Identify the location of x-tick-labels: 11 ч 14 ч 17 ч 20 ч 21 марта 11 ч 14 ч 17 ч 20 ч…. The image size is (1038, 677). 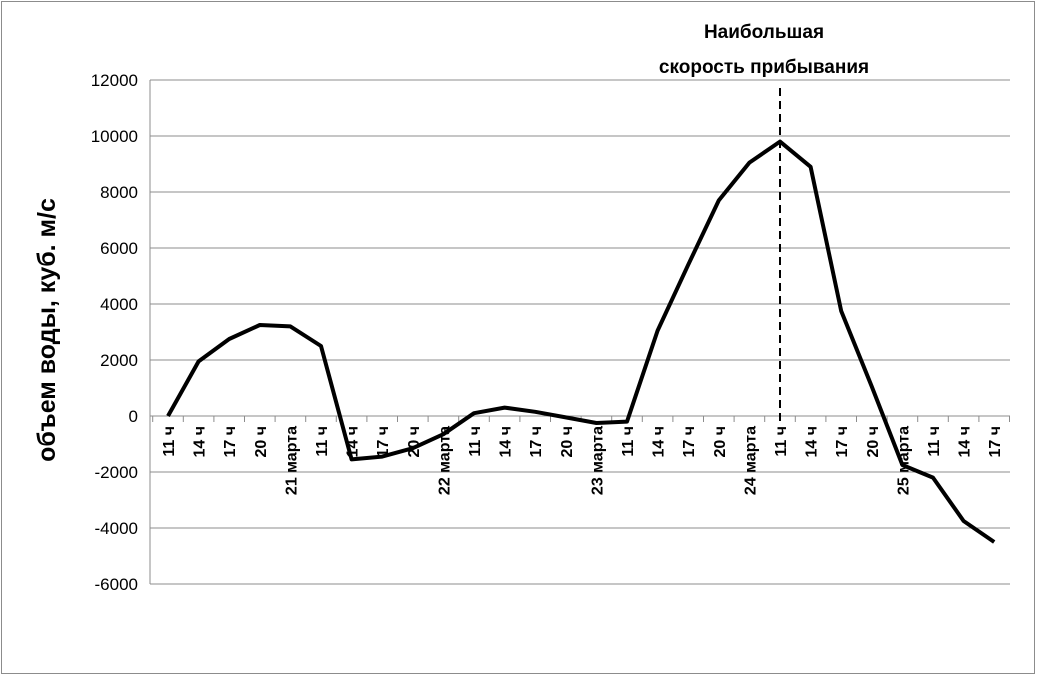
(582, 460).